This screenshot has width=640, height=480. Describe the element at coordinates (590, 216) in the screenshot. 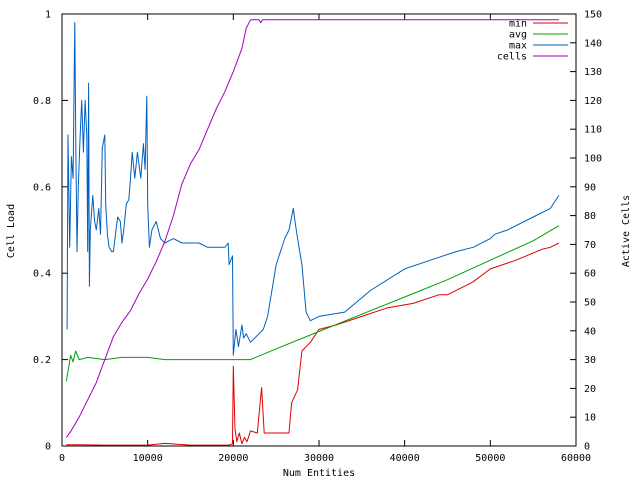

I see `y2-tick-label: 80` at that location.